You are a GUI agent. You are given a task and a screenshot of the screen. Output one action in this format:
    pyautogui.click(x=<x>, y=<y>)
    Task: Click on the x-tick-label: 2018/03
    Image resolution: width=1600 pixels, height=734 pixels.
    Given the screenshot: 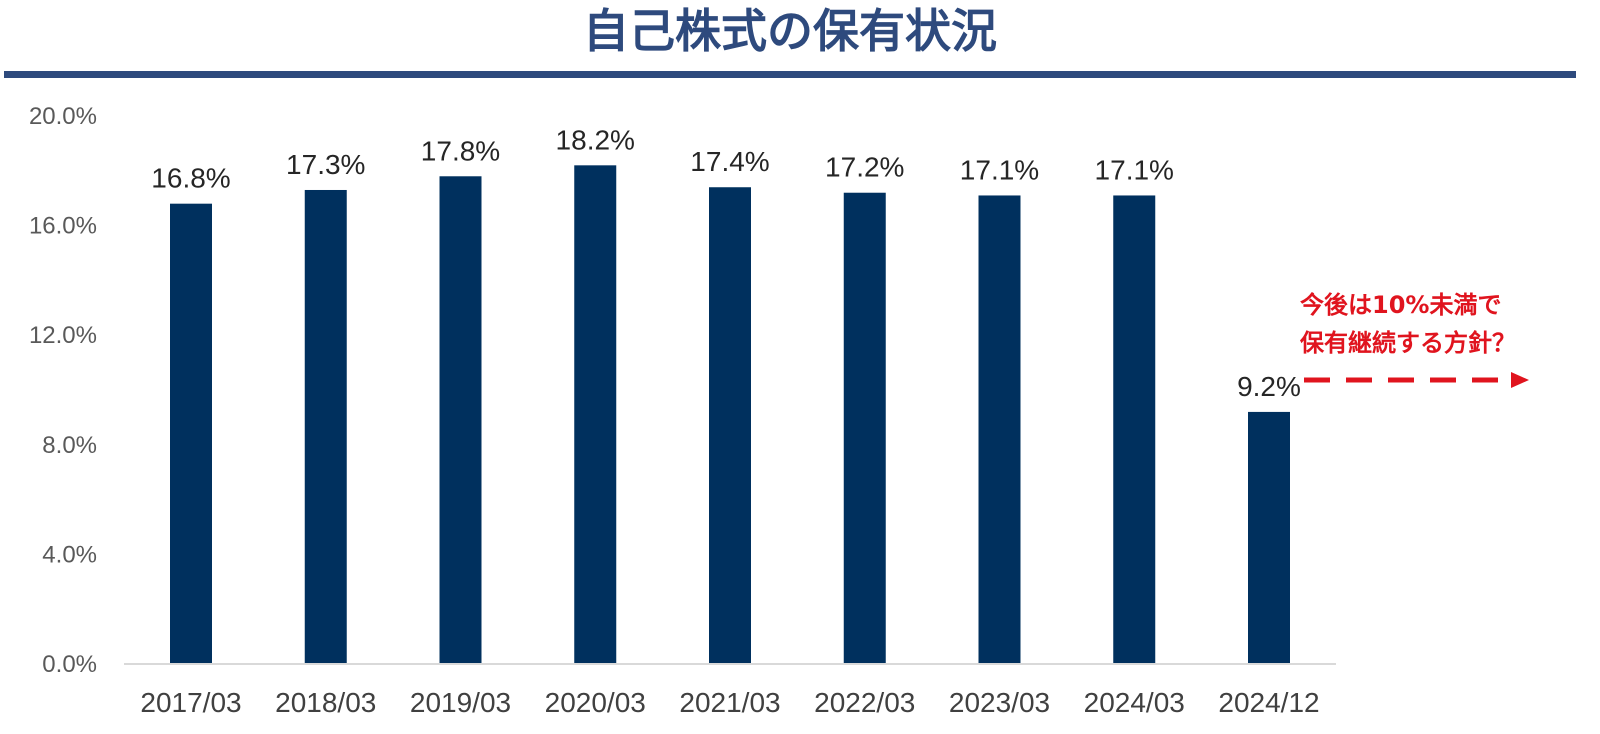 What is the action you would take?
    pyautogui.click(x=325, y=702)
    